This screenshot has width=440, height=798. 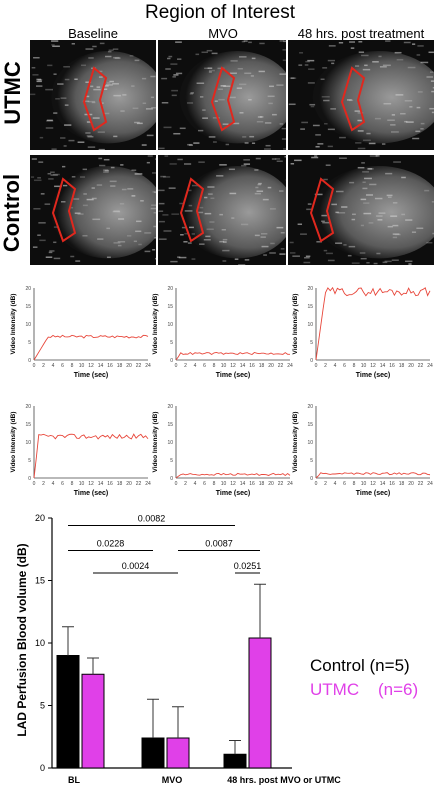 What do you see at coordinates (364, 689) in the screenshot?
I see `legend-utmc: UTMC (n=6)` at bounding box center [364, 689].